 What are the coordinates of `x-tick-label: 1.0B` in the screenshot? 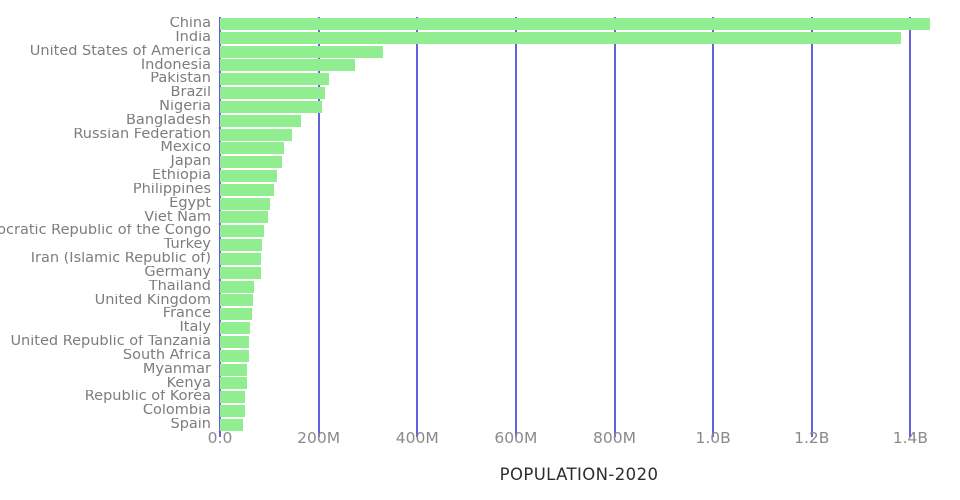 It's located at (713, 438).